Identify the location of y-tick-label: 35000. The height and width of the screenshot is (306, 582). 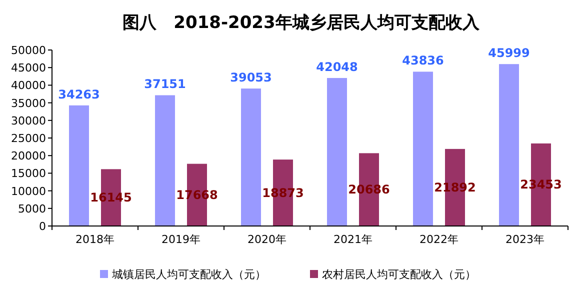
(28, 103).